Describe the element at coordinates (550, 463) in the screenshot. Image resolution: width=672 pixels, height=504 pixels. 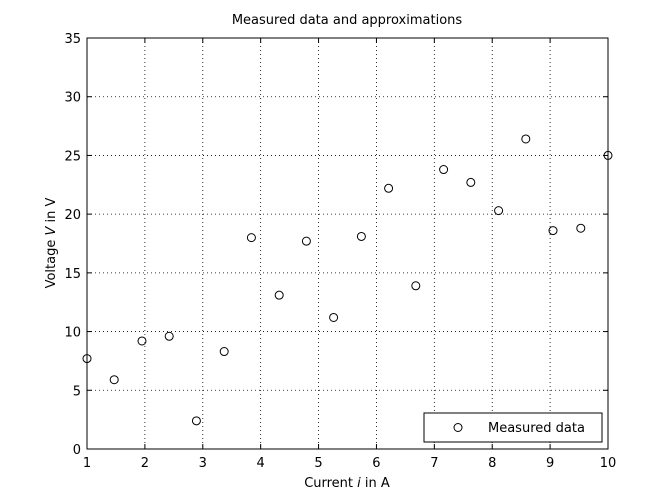
I see `x-tick-label: 9` at that location.